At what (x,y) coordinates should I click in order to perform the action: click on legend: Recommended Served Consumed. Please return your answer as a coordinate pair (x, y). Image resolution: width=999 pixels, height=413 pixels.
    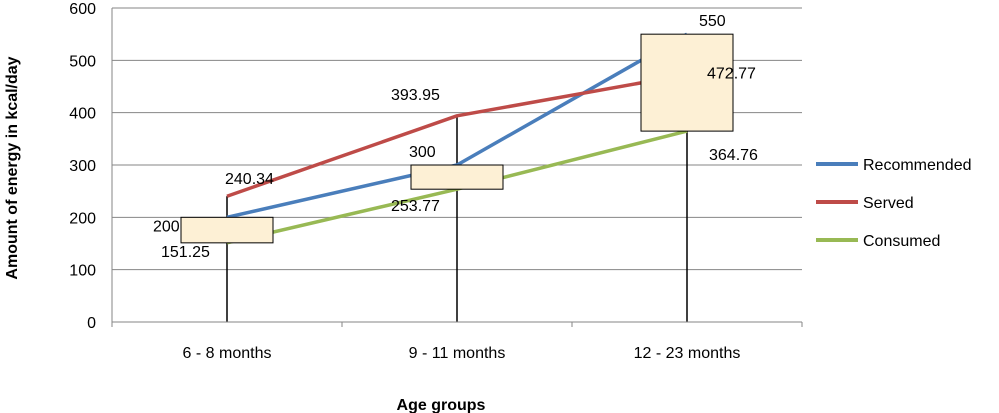
    Looking at the image, I should click on (894, 203).